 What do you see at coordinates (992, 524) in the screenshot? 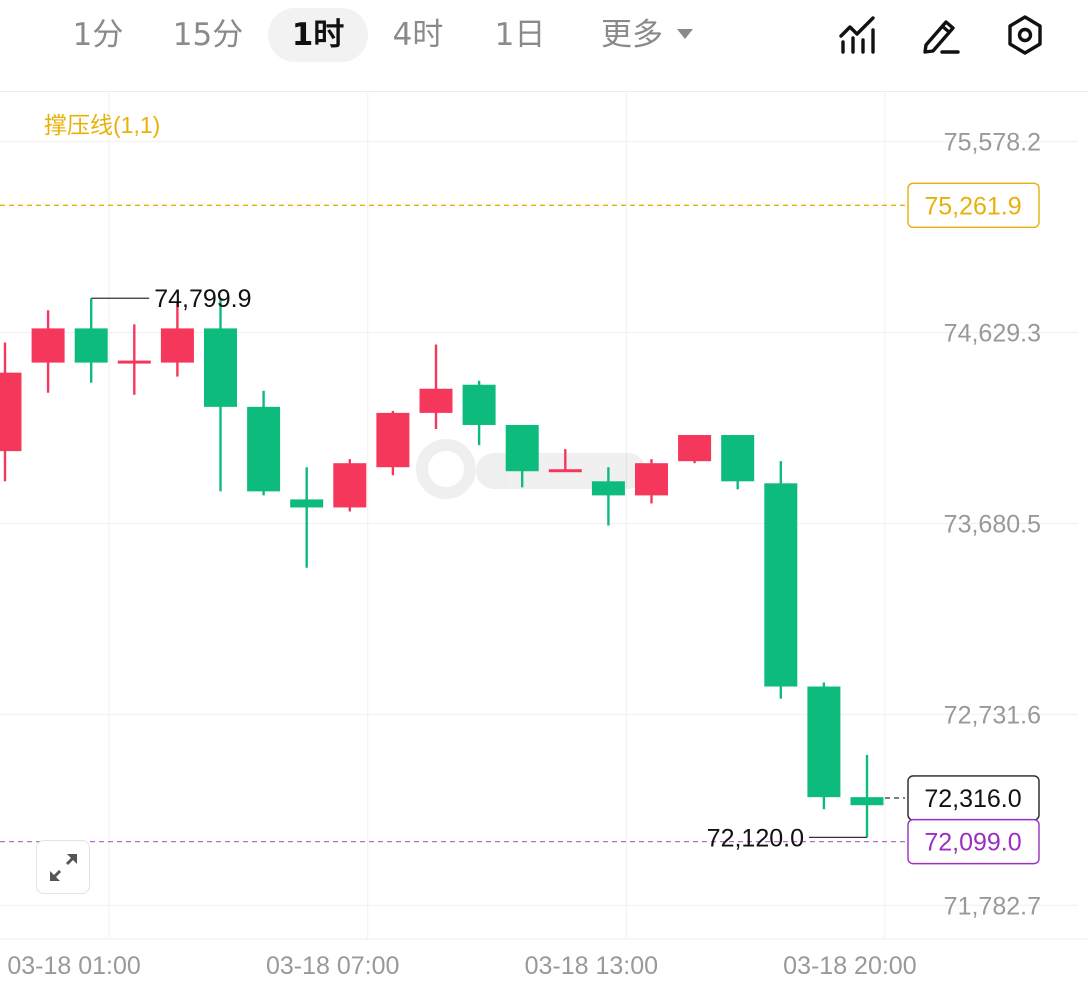
I see `y-tick-label: 73,680.5` at bounding box center [992, 524].